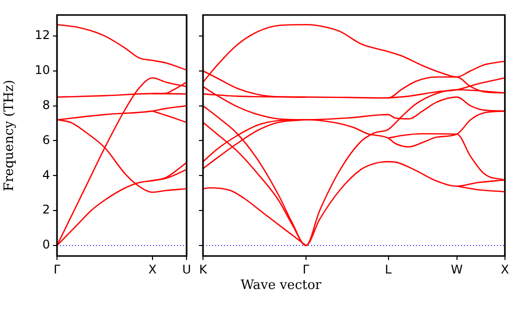  I want to click on y-tick-label: 10, so click(42, 70).